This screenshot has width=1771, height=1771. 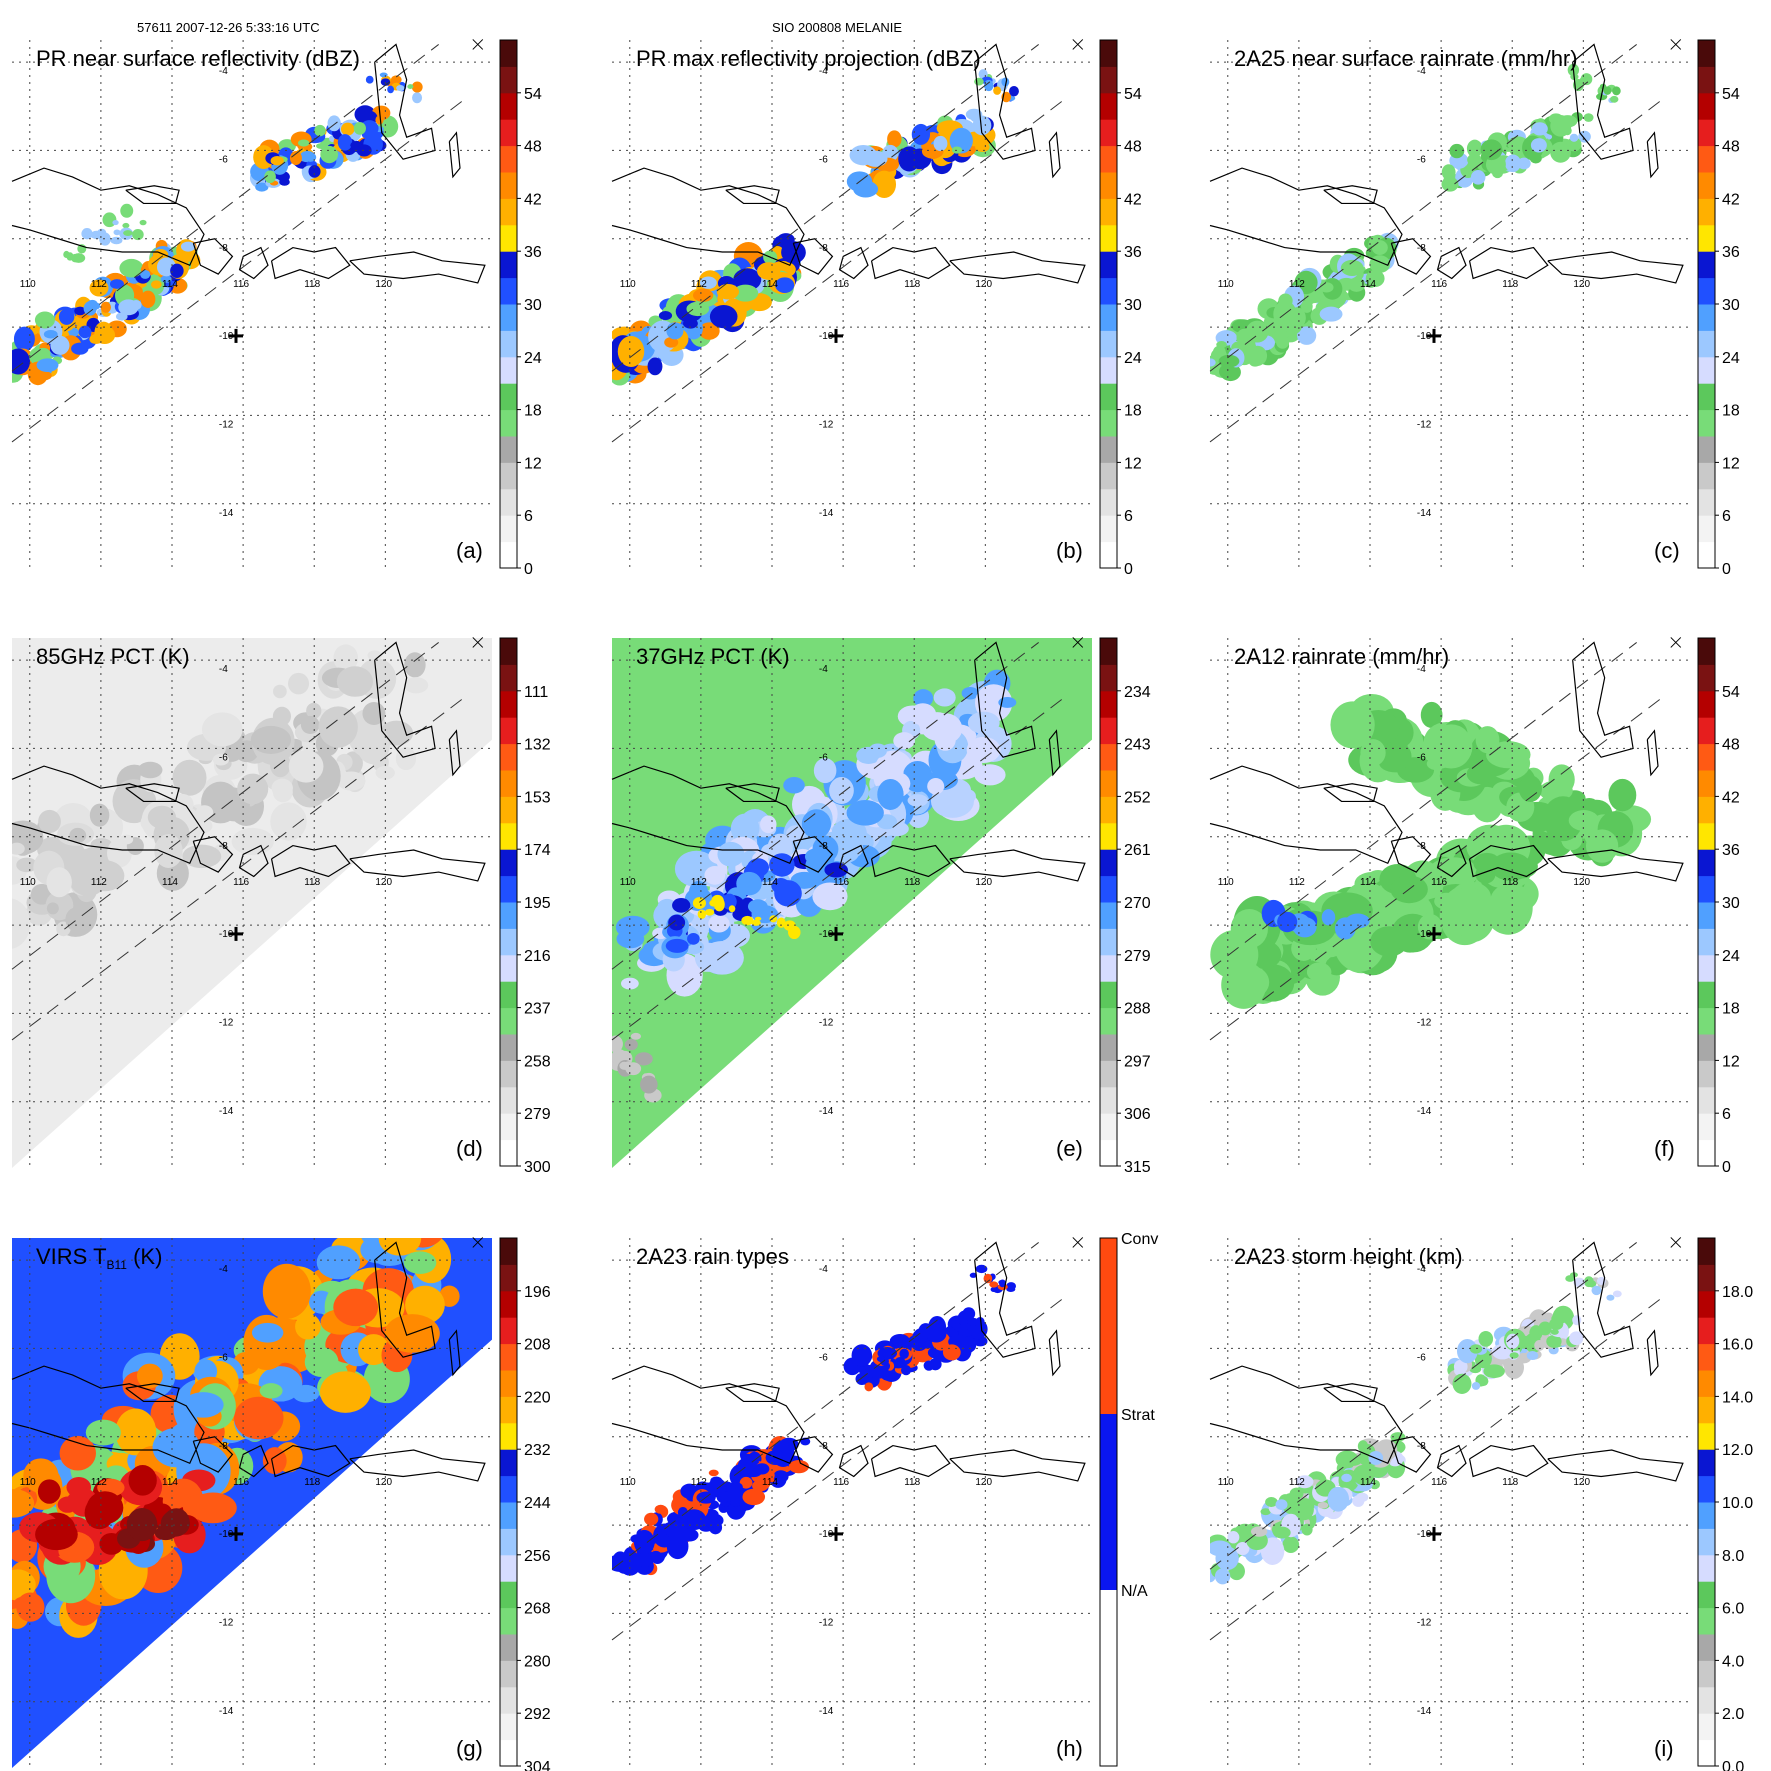 What do you see at coordinates (1510, 882) in the screenshot?
I see `lon-tick-label: 118` at bounding box center [1510, 882].